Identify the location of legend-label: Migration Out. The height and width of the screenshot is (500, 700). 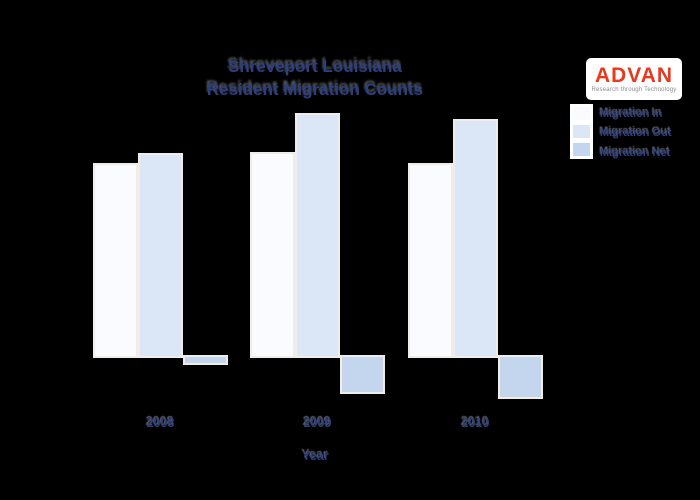
(636, 133).